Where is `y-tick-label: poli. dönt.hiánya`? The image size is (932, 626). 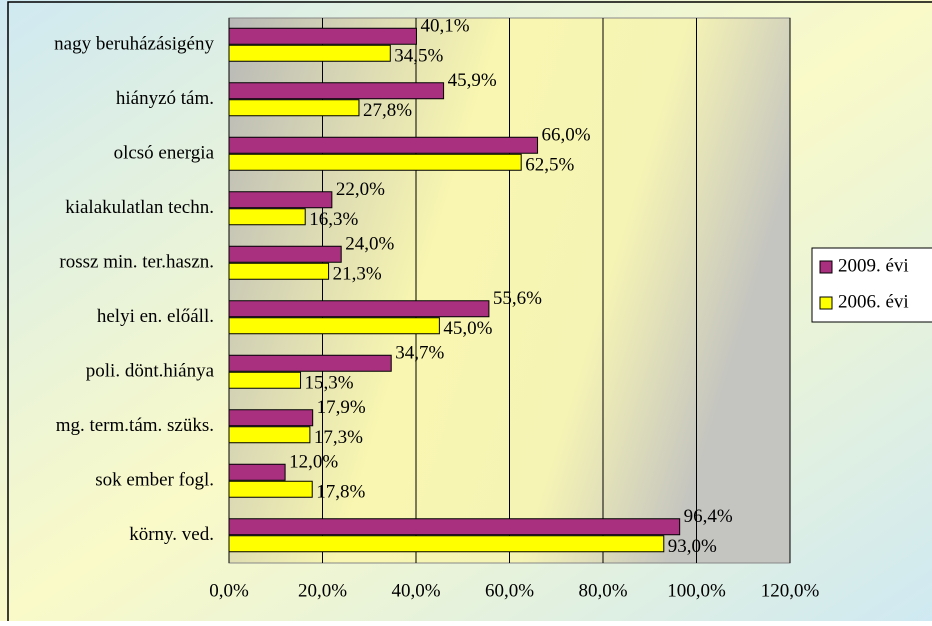
y-tick-label: poli. dönt.hiánya is located at coordinates (150, 371).